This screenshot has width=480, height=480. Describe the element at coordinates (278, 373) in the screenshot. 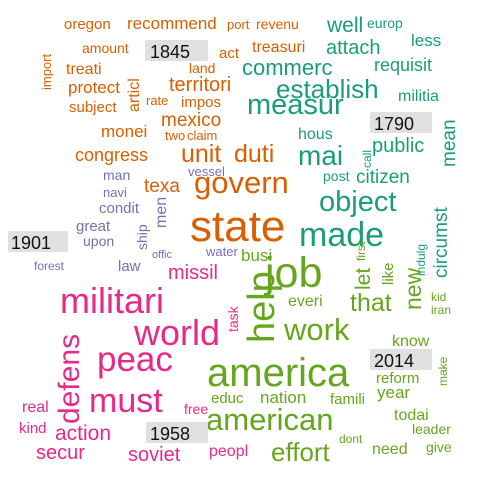

I see `word-america: america` at that location.